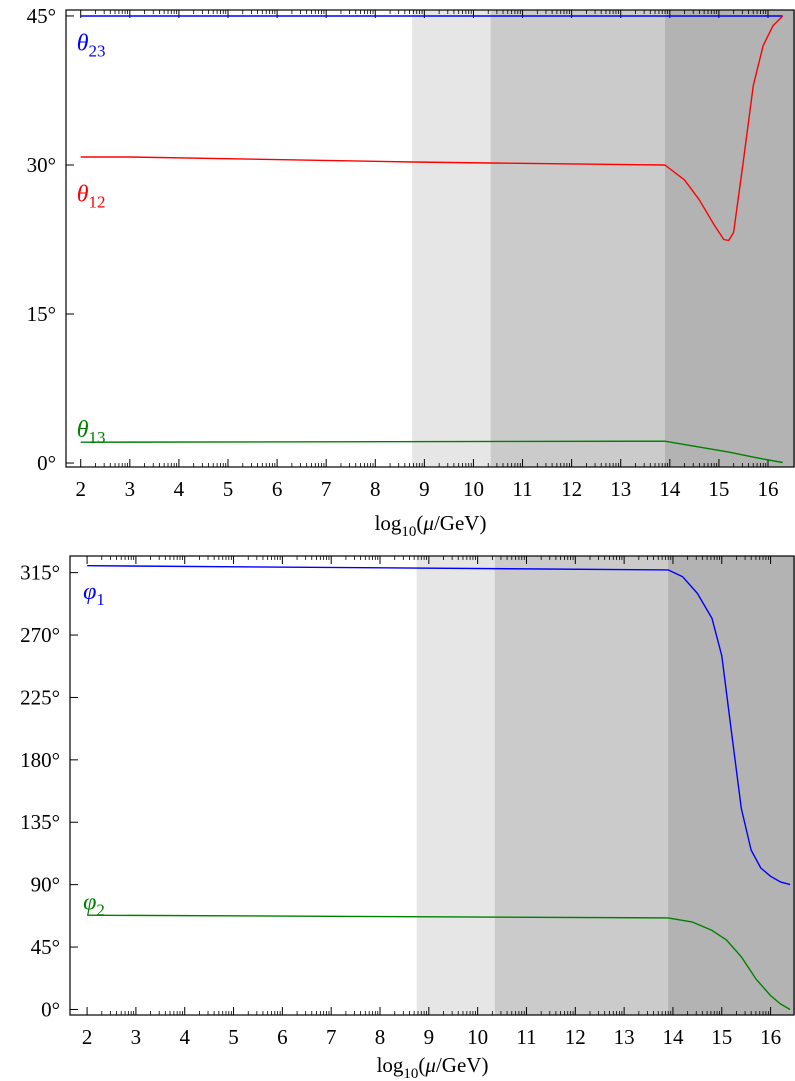 This screenshot has width=795, height=1081. I want to click on series-line-φ2, so click(439, 962).